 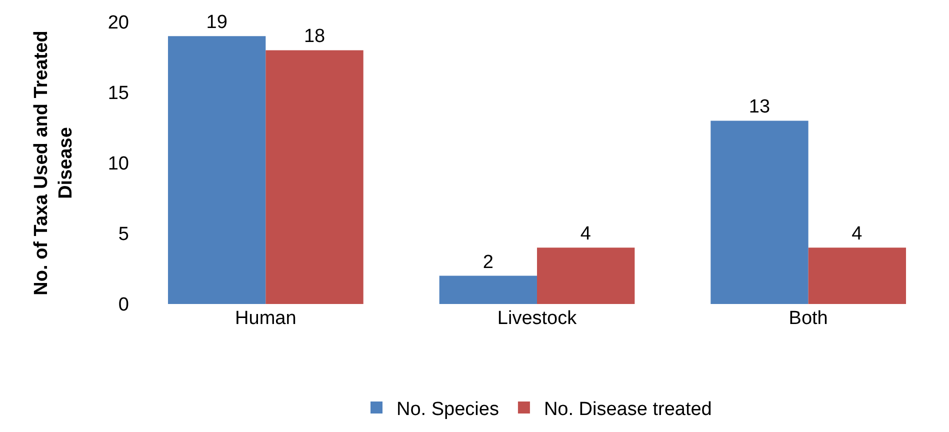 What do you see at coordinates (217, 23) in the screenshot?
I see `data-label: 19` at bounding box center [217, 23].